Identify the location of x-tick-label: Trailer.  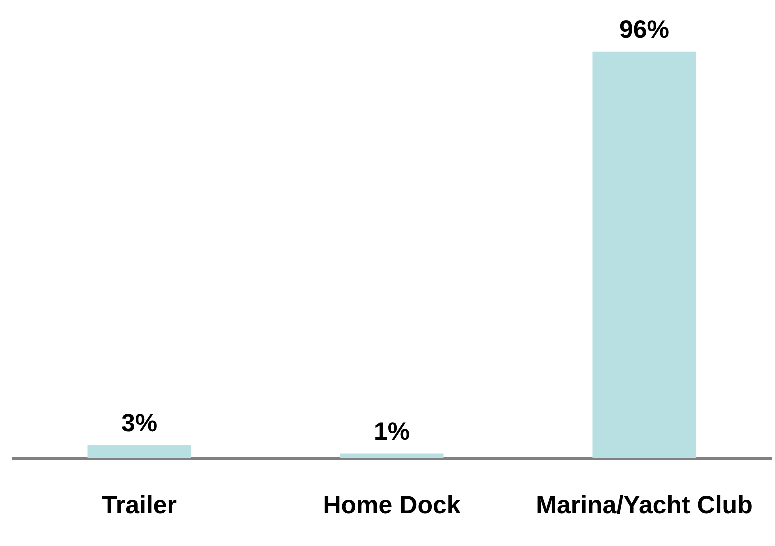
(140, 506).